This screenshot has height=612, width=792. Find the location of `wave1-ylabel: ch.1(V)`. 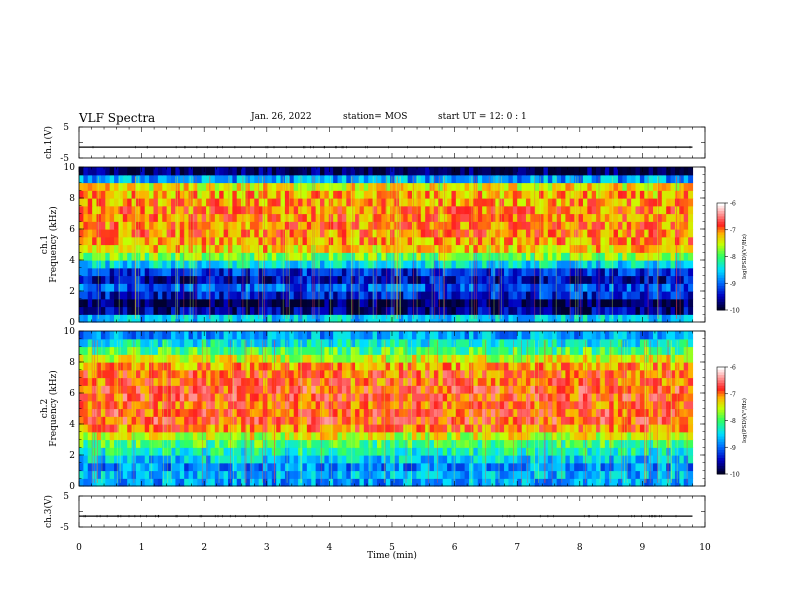

wave1-ylabel: ch.1(V) is located at coordinates (48, 142).